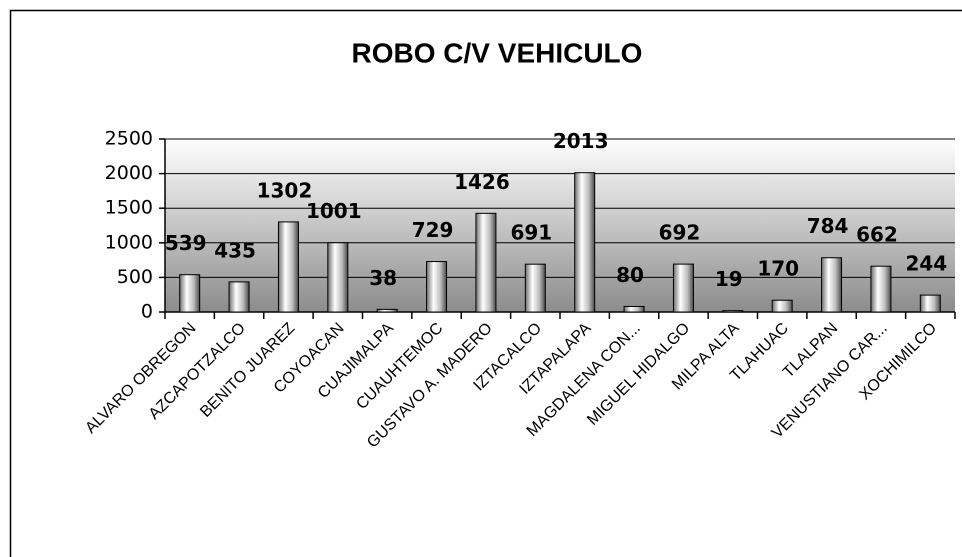 This screenshot has width=962, height=557. Describe the element at coordinates (129, 242) in the screenshot. I see `y-tick-label: 1000` at that location.